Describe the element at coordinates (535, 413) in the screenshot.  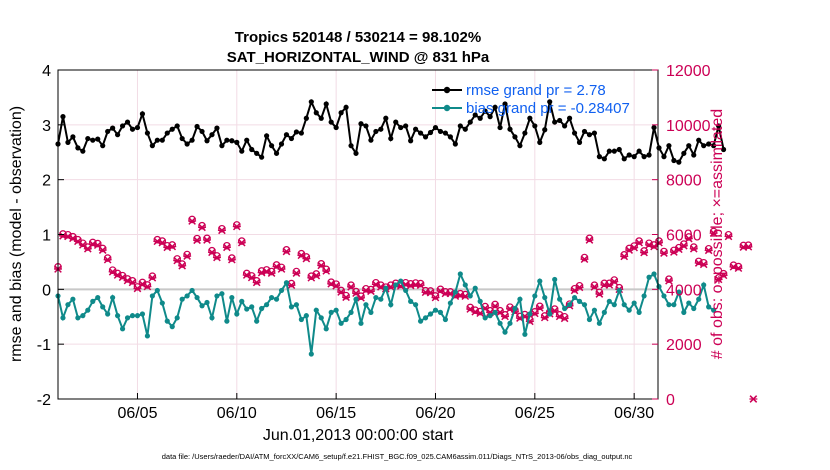
I see `x-tick-label-4: 06/25` at that location.